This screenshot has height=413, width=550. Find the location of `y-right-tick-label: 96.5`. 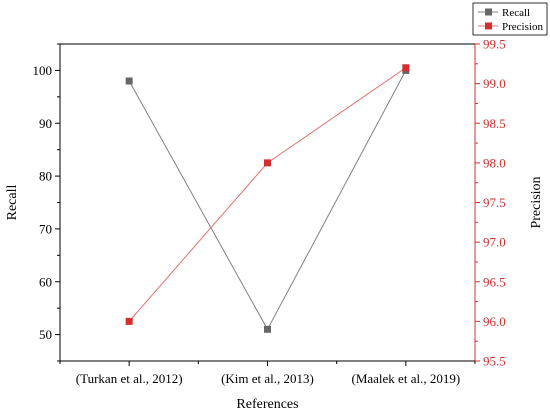

y-right-tick-label: 96.5 is located at coordinates (494, 281).